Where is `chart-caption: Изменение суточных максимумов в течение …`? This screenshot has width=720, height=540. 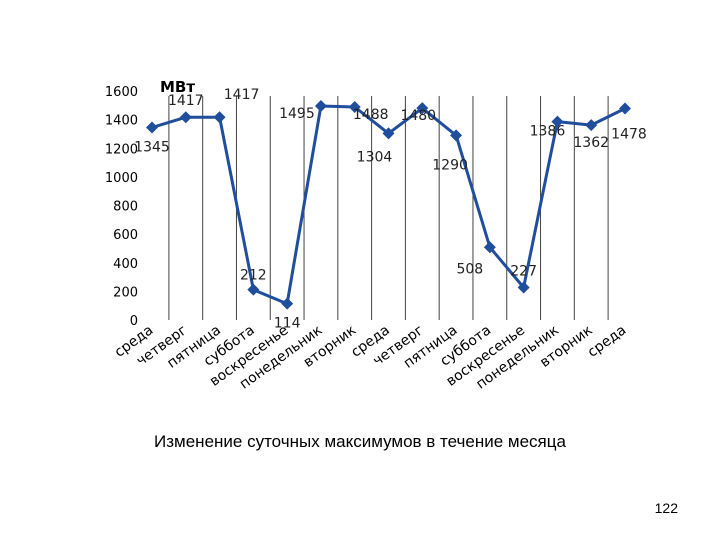
chart-caption: Изменение суточных максимумов в течение … is located at coordinates (360, 441).